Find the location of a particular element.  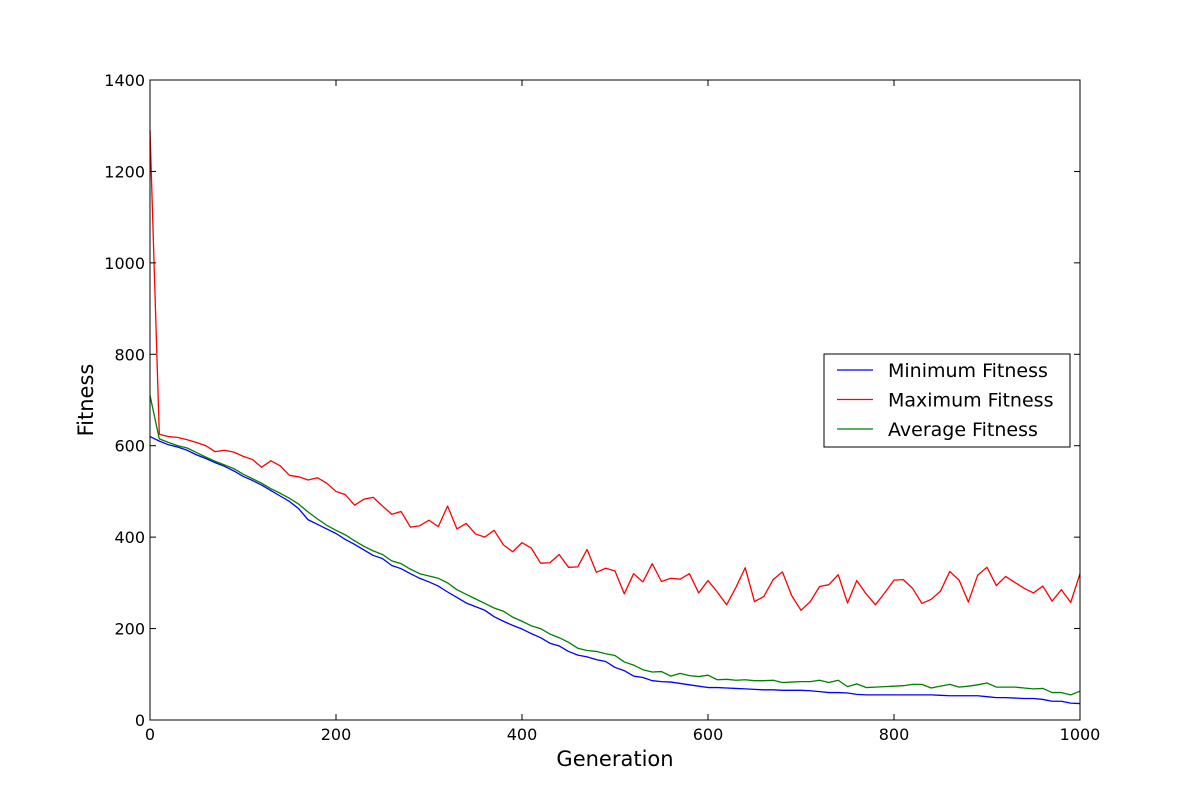

x-tick-label: 600 is located at coordinates (708, 734).